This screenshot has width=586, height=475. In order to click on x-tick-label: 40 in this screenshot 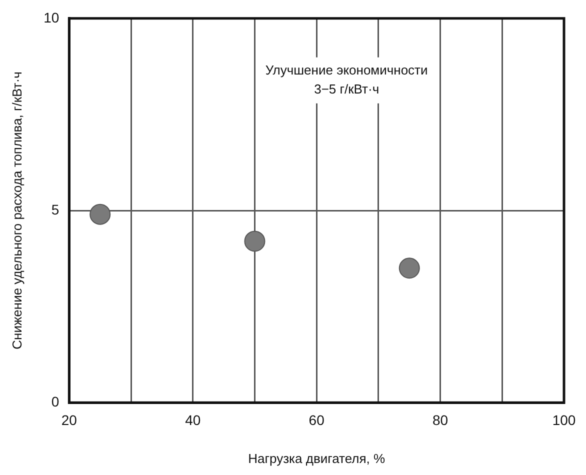, I will do `click(193, 420)`.